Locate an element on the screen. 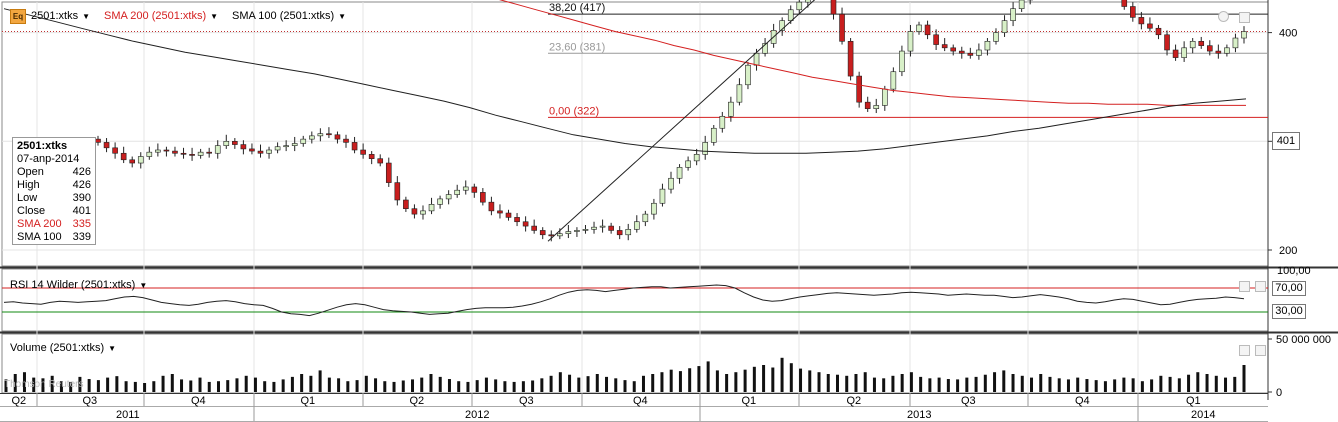 This screenshot has width=1338, height=422. symbol-menu: 2501:xtks ▼ is located at coordinates (60, 16).